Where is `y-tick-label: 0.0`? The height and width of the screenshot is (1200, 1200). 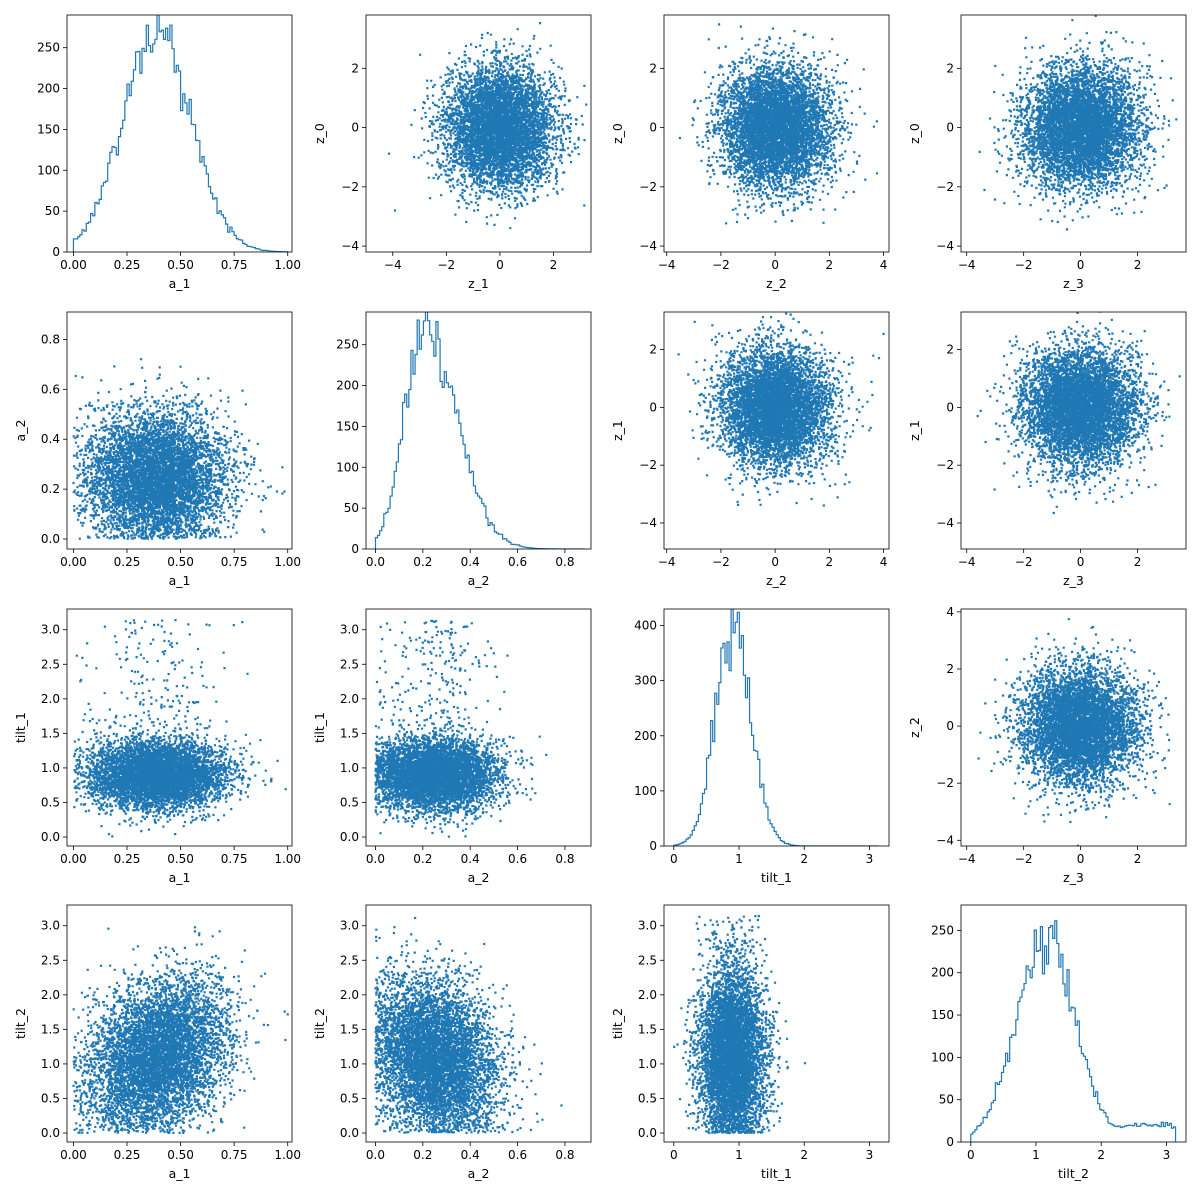 y-tick-label: 0.0 is located at coordinates (349, 1133).